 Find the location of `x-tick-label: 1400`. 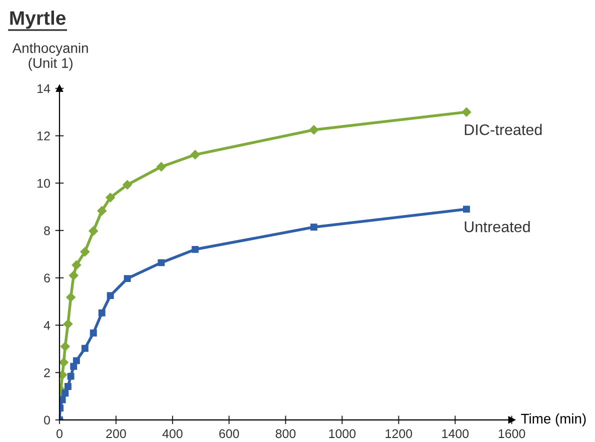

x-tick-label: 1400 is located at coordinates (455, 433).